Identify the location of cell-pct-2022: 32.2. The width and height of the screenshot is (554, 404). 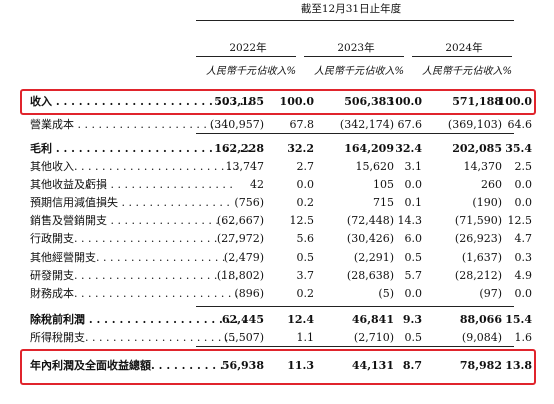
(300, 148).